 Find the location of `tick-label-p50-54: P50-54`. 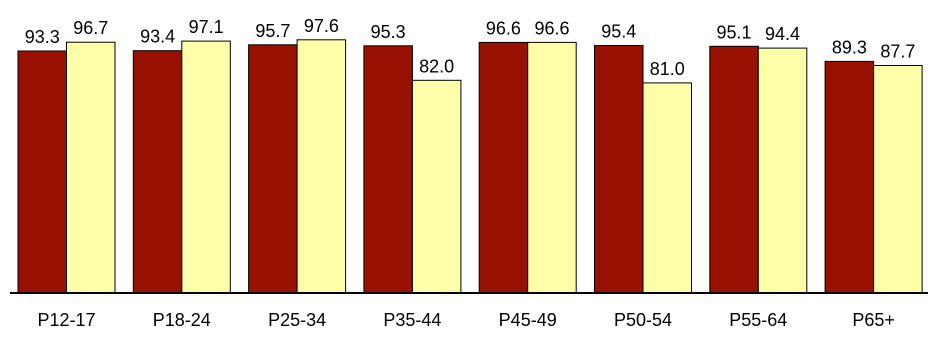

tick-label-p50-54: P50-54 is located at coordinates (643, 320).